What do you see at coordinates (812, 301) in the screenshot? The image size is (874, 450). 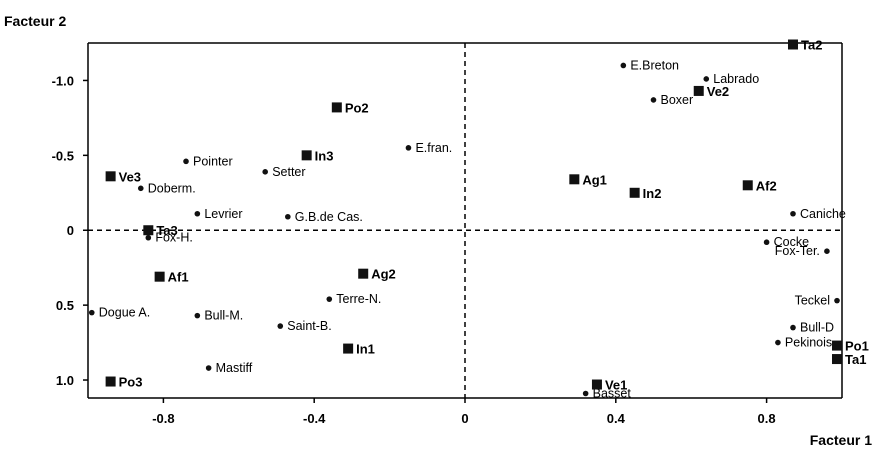 I see `point-label-teckel: Teckel` at bounding box center [812, 301].